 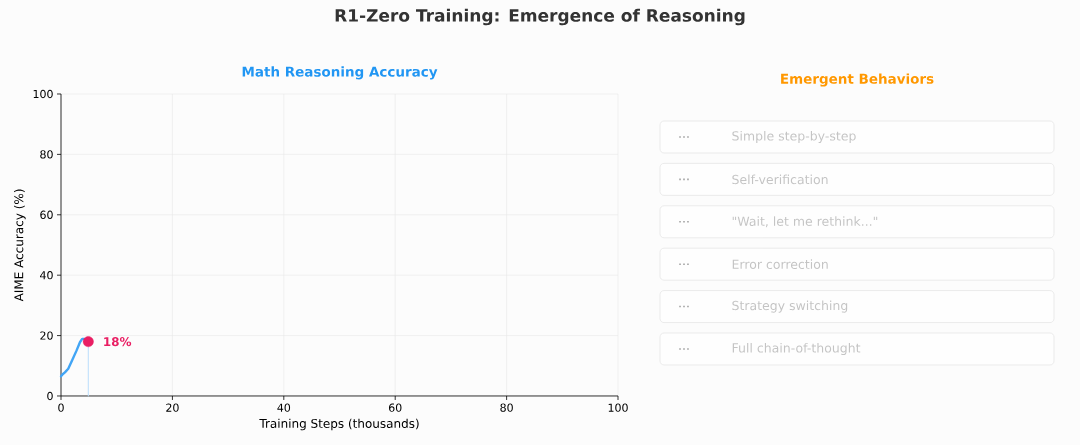 What do you see at coordinates (780, 264) in the screenshot?
I see `category-label: Error correction` at bounding box center [780, 264].